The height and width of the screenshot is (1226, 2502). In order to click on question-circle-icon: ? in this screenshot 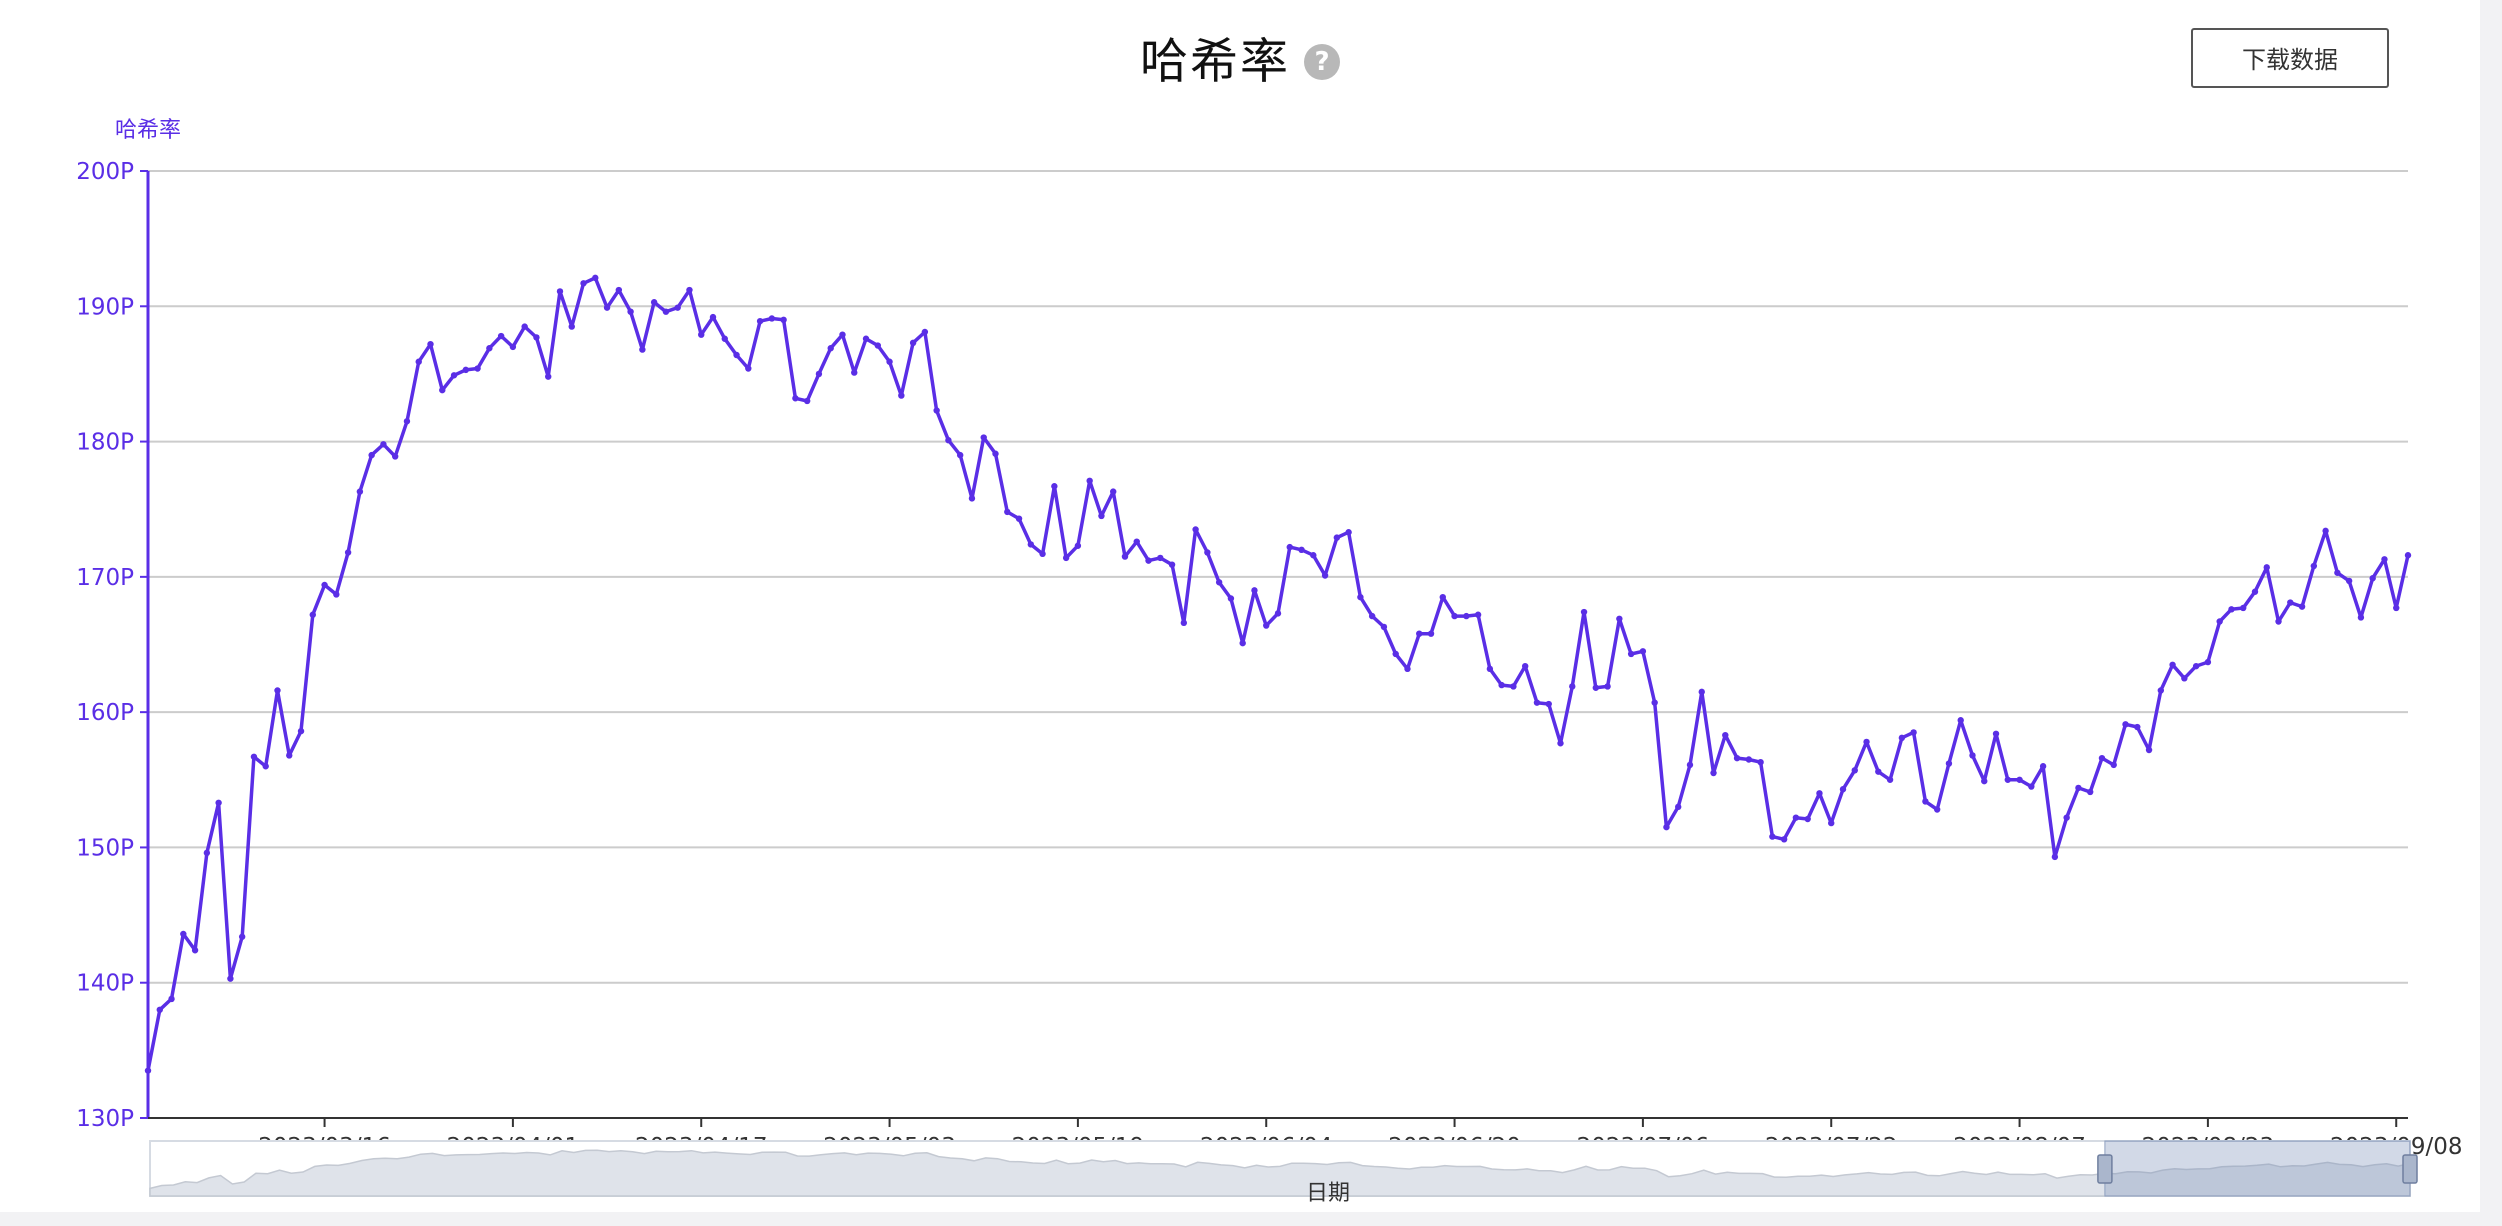, I will do `click(1322, 61)`.